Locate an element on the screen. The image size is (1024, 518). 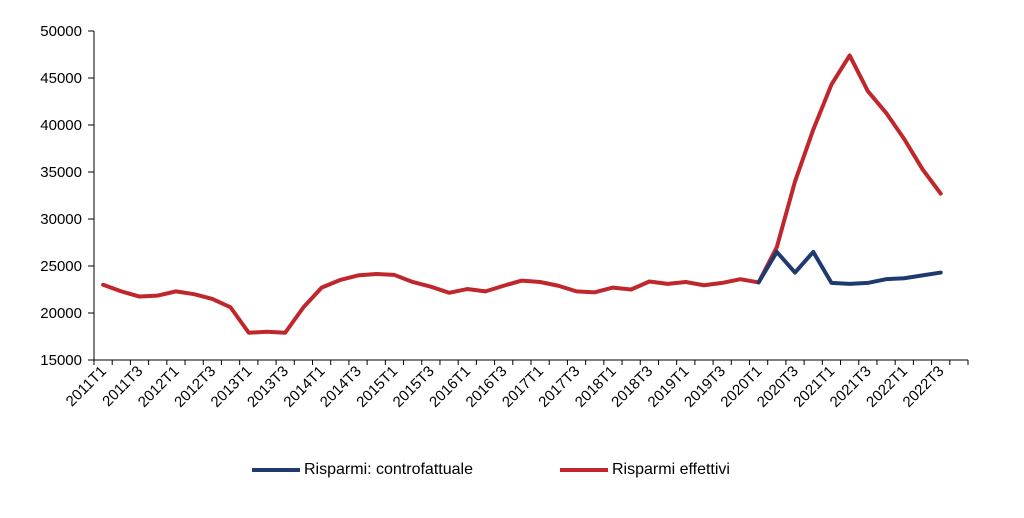
y-tick-label: 50000 is located at coordinates (61, 31).